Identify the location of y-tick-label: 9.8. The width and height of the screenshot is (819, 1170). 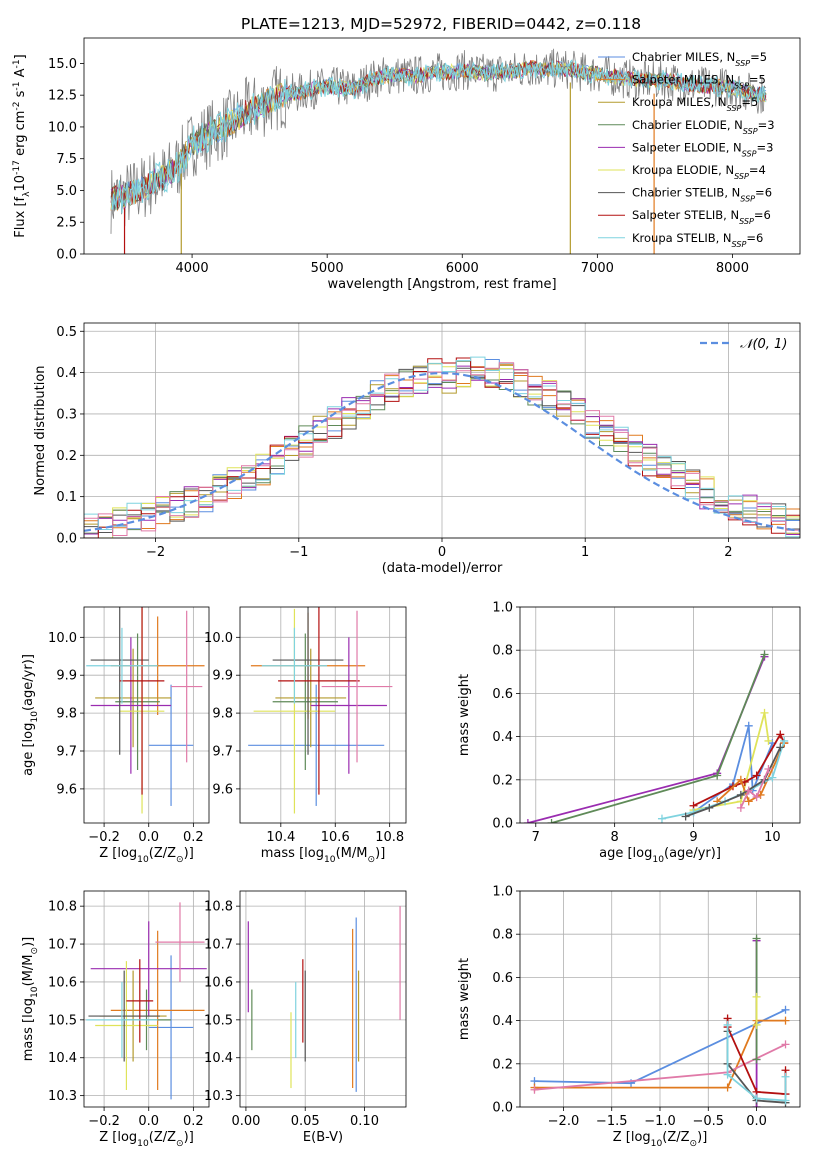
(66, 714).